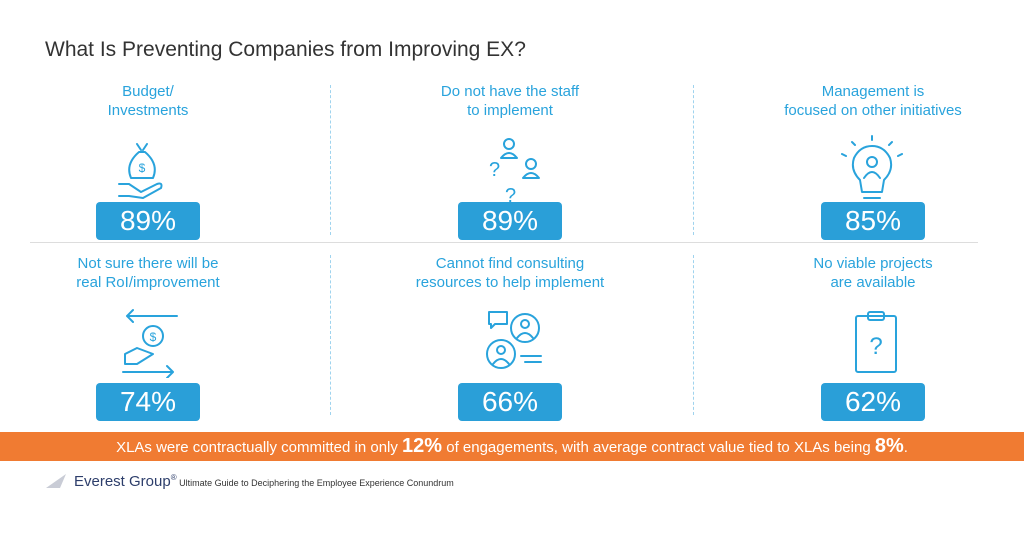 The width and height of the screenshot is (1024, 536). I want to click on banner-text: ., so click(905, 447).